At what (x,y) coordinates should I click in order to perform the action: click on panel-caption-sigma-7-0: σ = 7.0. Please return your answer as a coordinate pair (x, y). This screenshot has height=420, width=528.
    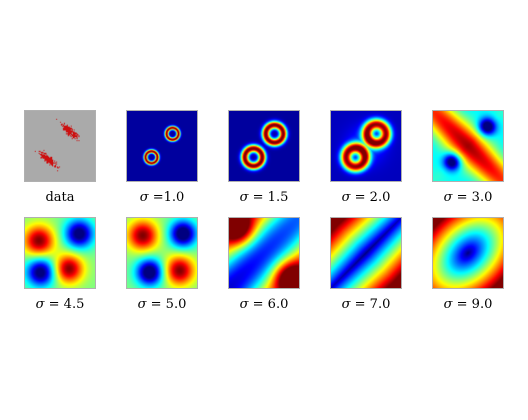
    Looking at the image, I should click on (366, 304).